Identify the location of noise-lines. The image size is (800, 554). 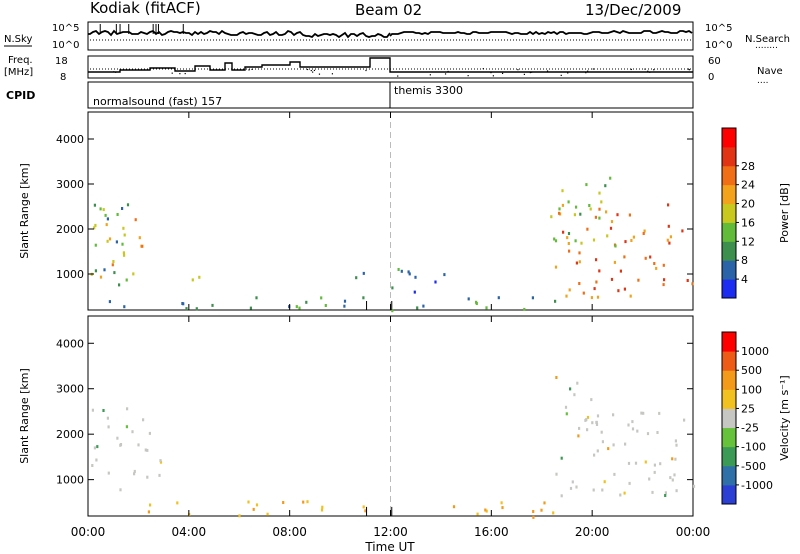
(390, 32).